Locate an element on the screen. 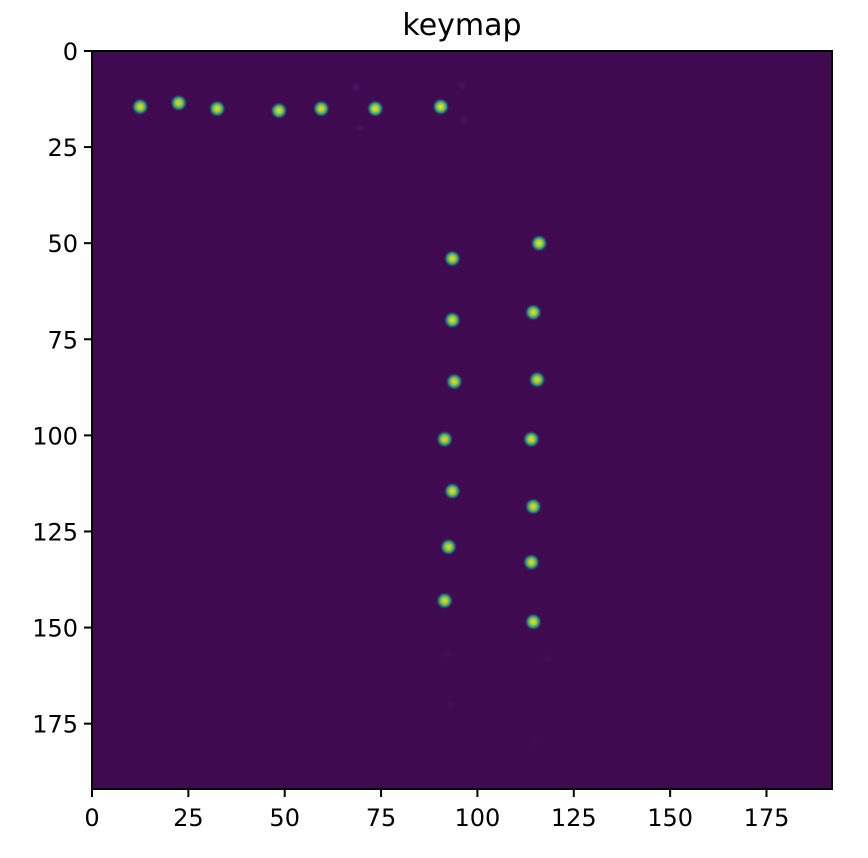  y-tick-label: 75 is located at coordinates (62, 340).